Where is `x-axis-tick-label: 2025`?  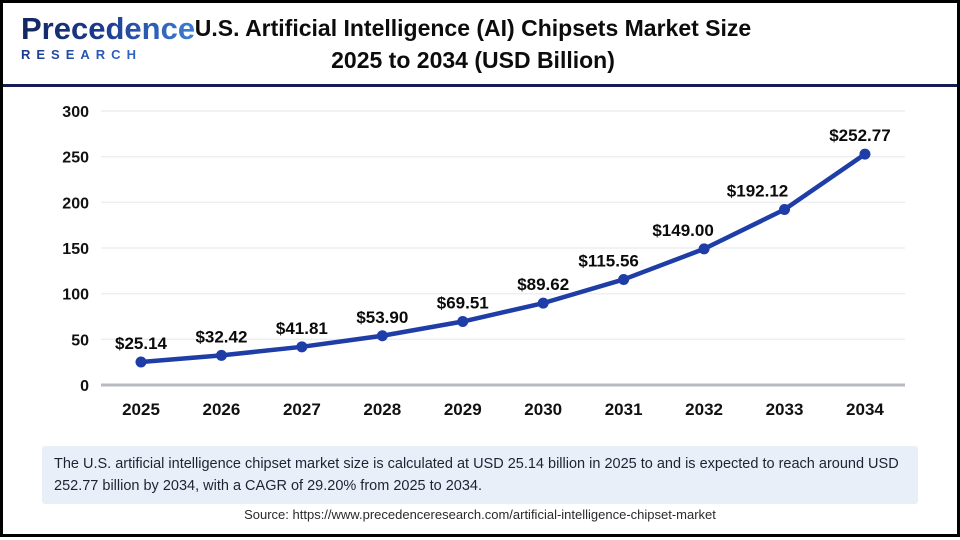
x-axis-tick-label: 2025 is located at coordinates (141, 409).